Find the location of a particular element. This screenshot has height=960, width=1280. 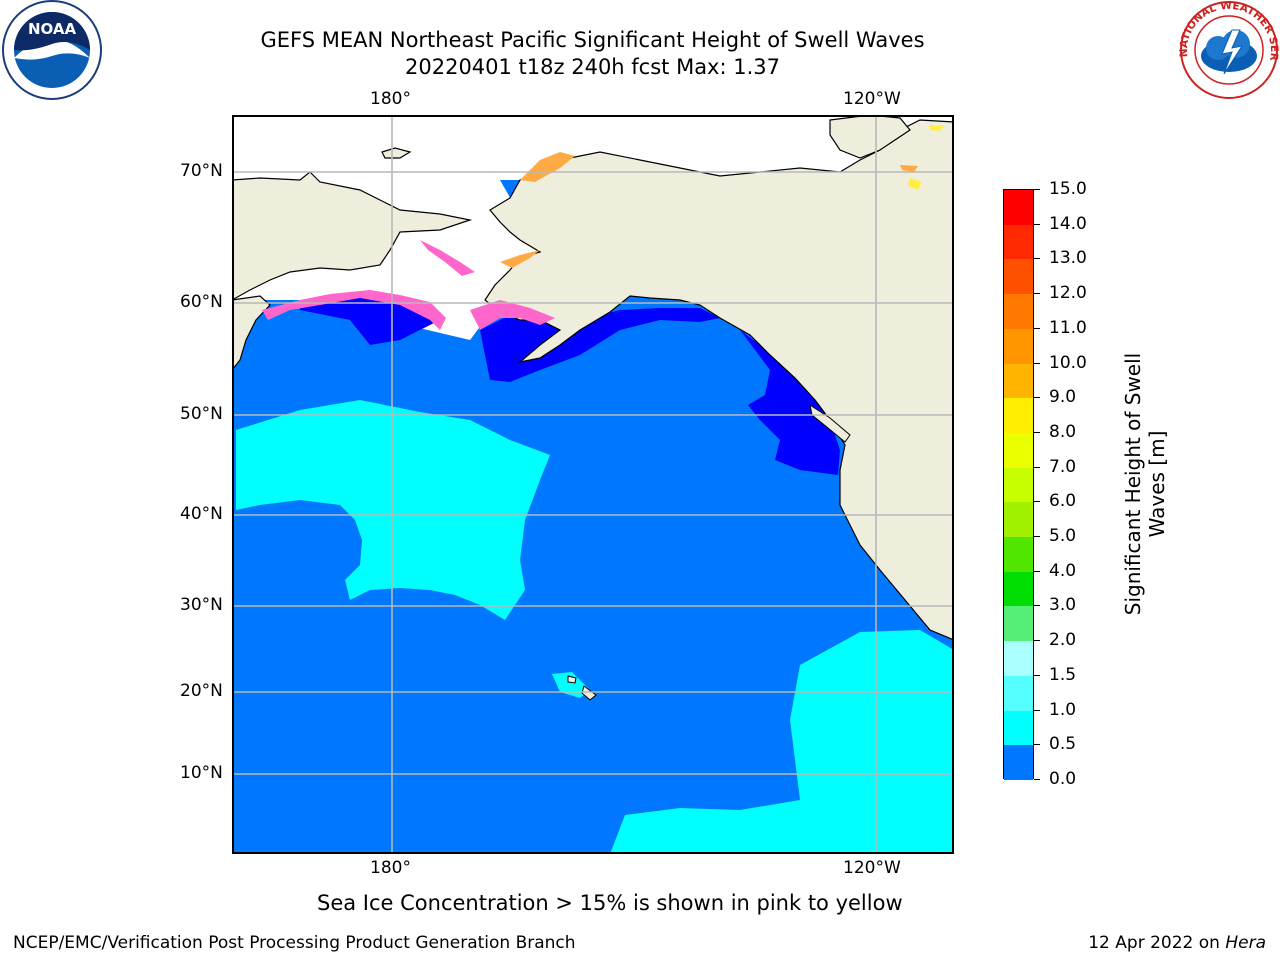

colorbar is located at coordinates (1018, 485).